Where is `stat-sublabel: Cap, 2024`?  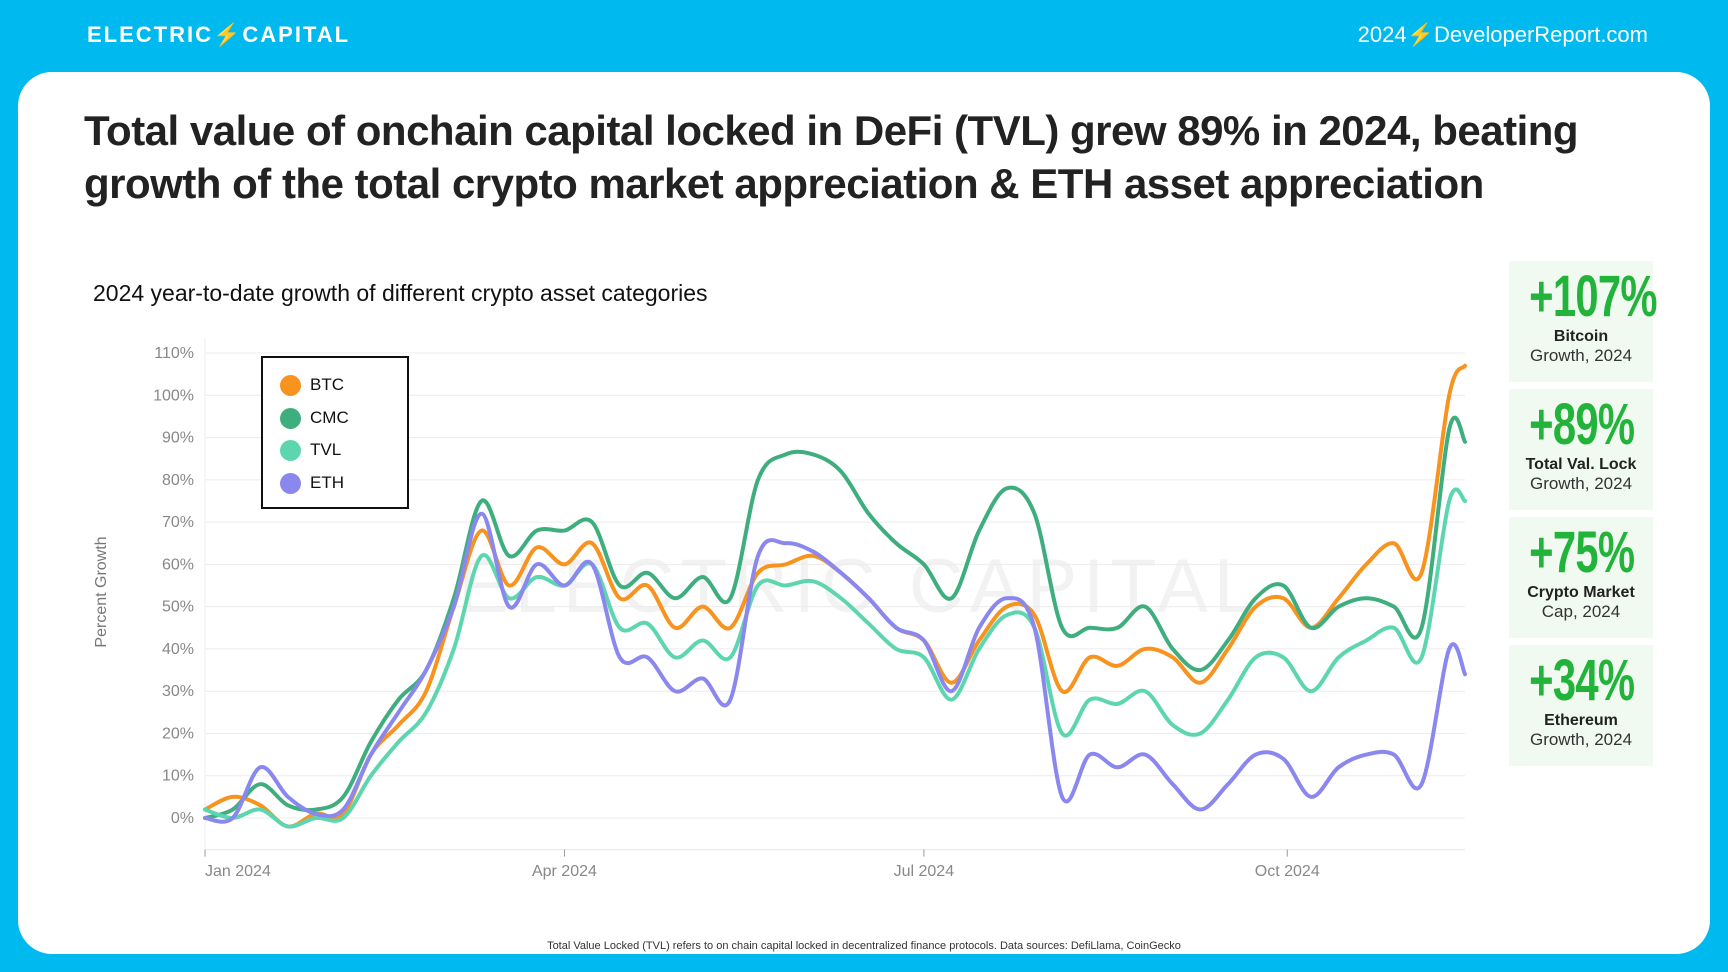
stat-sublabel: Cap, 2024 is located at coordinates (1581, 611).